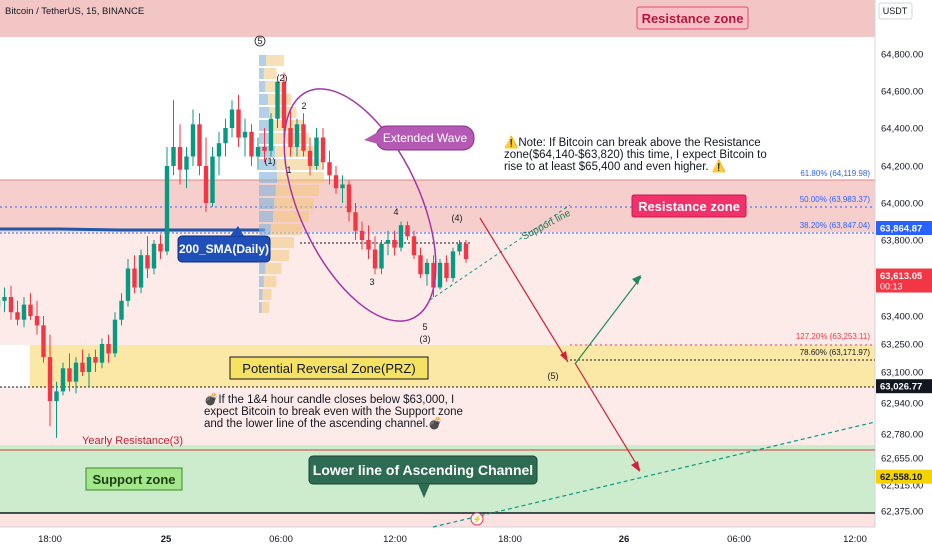  What do you see at coordinates (835, 225) in the screenshot?
I see `fib-label-382: 38.20% (63,847.04)` at bounding box center [835, 225].